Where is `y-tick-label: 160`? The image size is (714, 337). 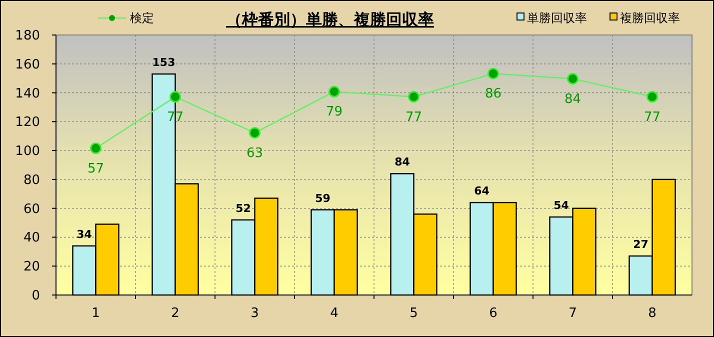 y-tick-label: 160 is located at coordinates (27, 64).